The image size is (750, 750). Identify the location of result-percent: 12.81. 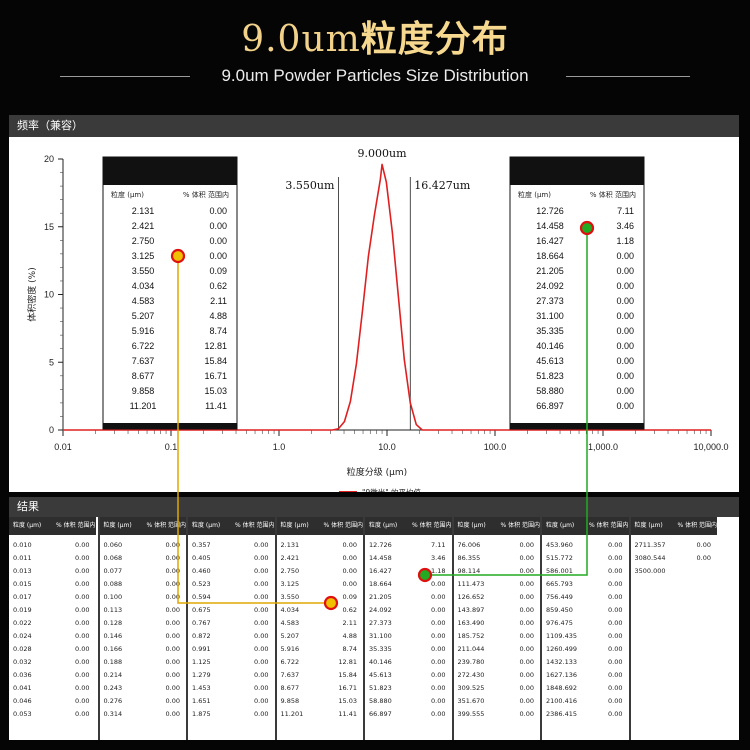
(347, 662).